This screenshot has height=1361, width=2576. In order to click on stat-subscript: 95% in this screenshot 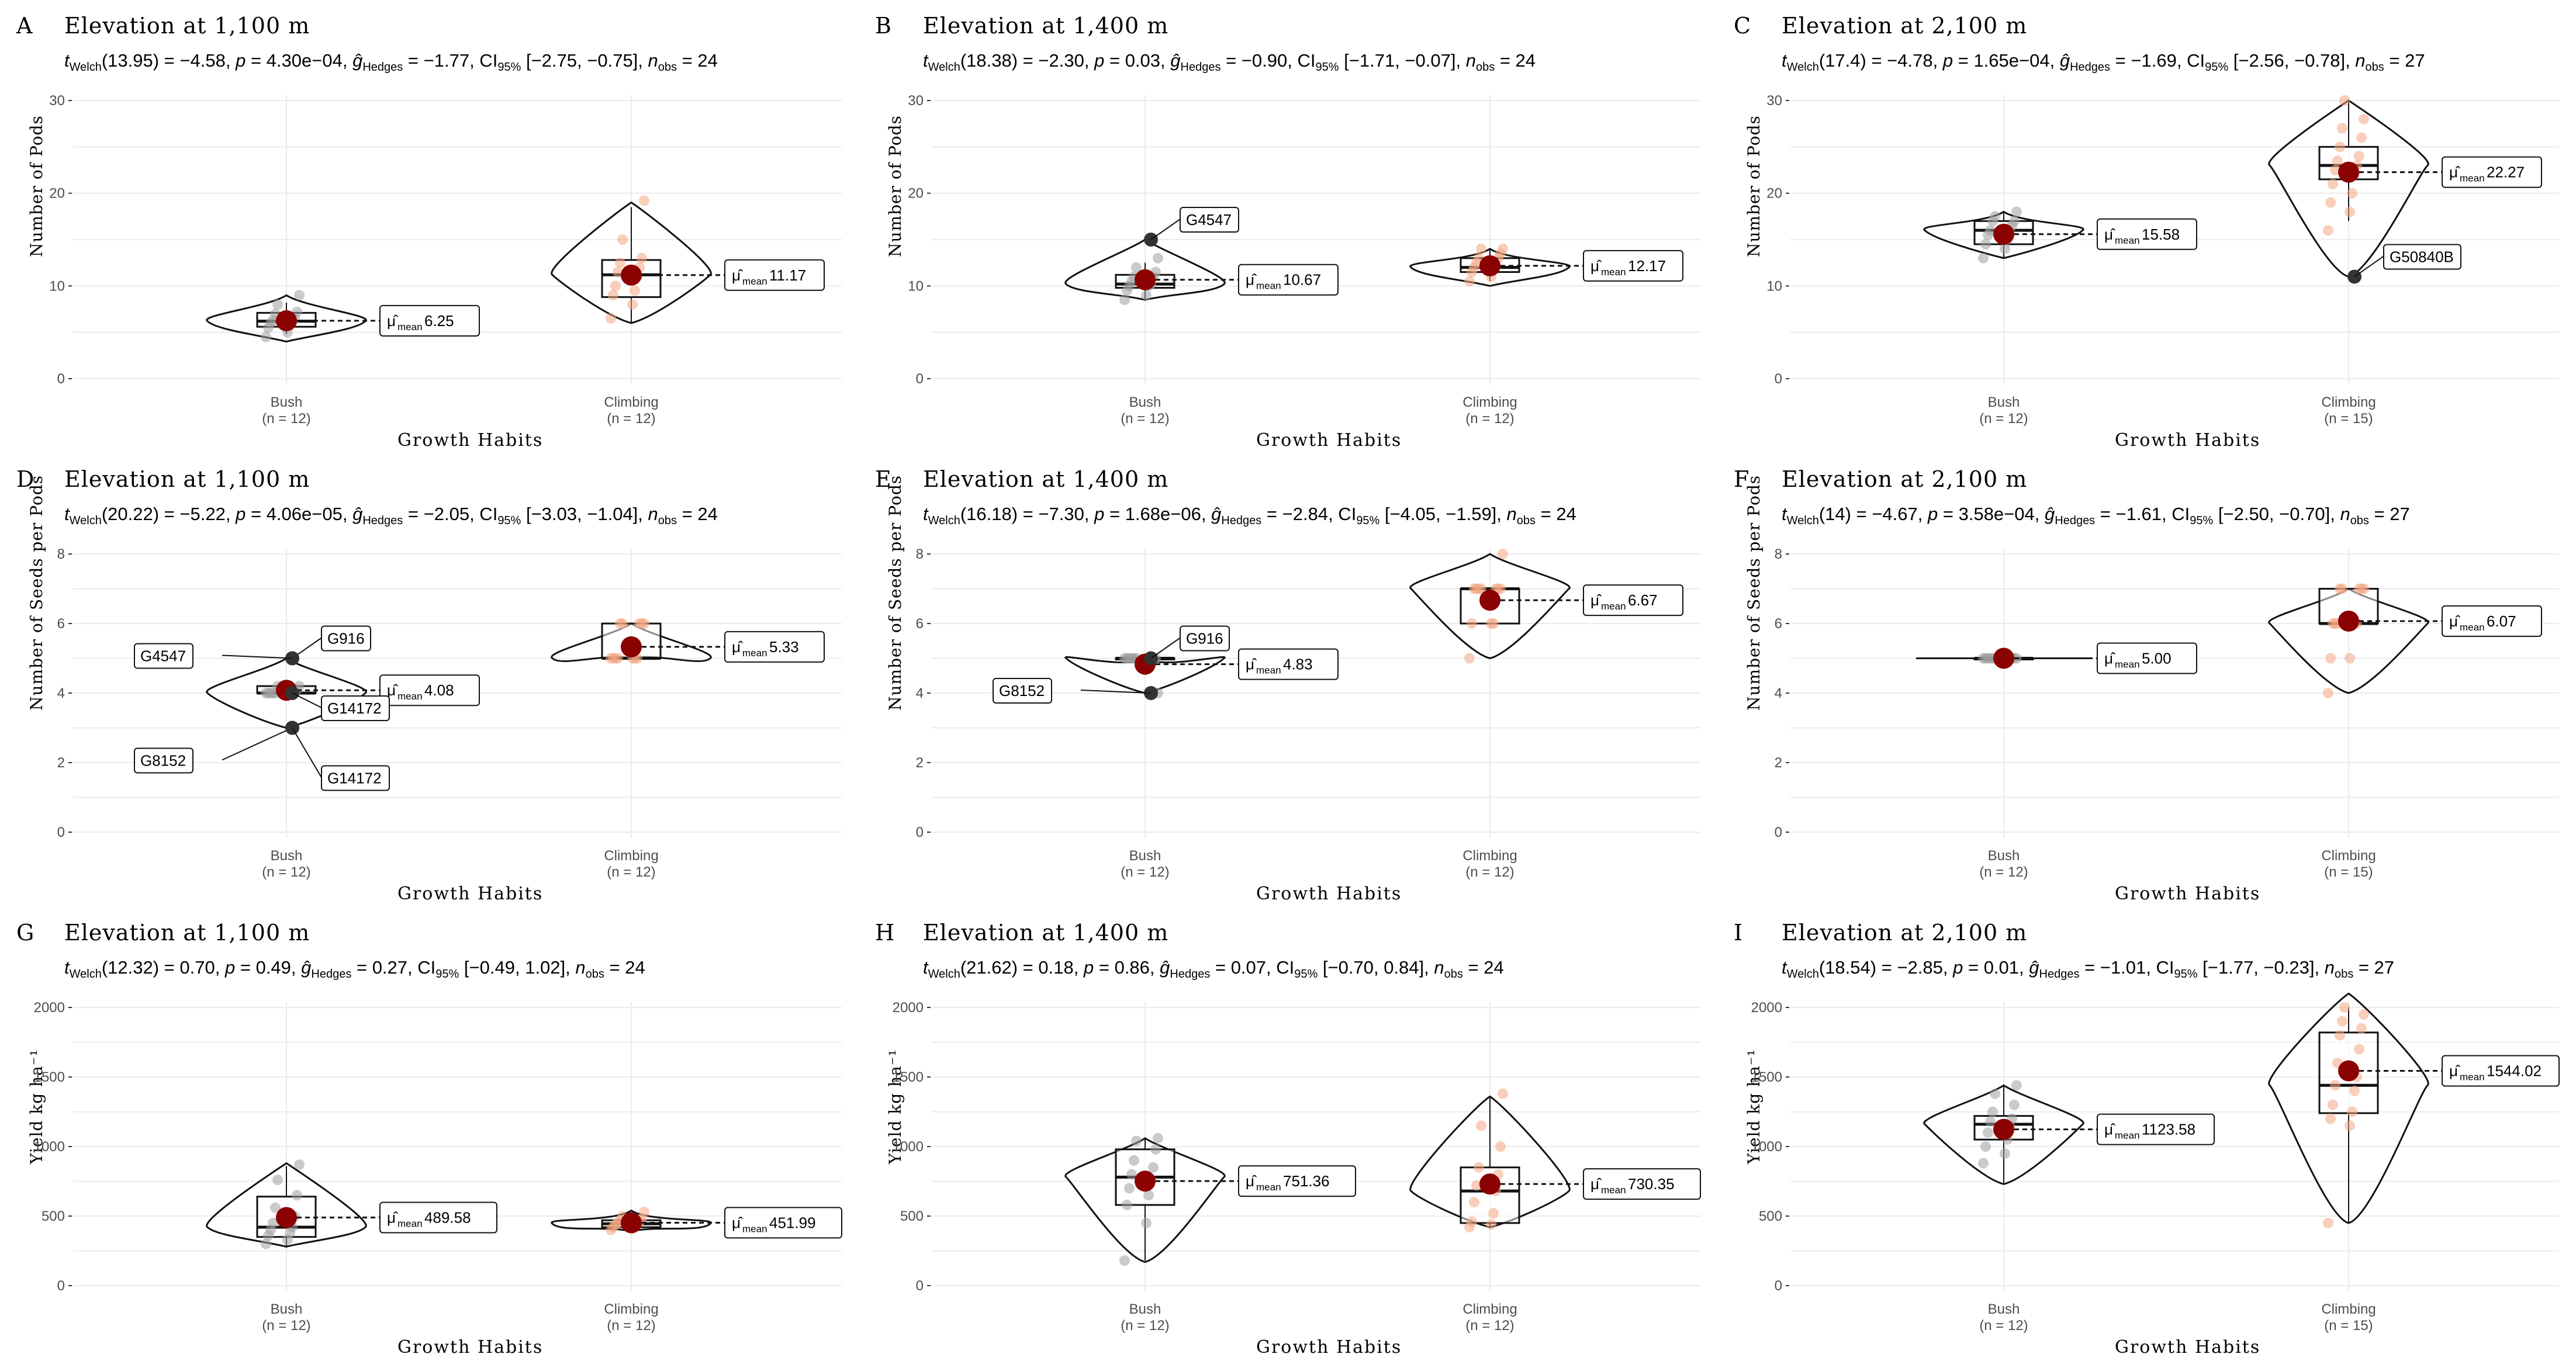, I will do `click(1306, 974)`.